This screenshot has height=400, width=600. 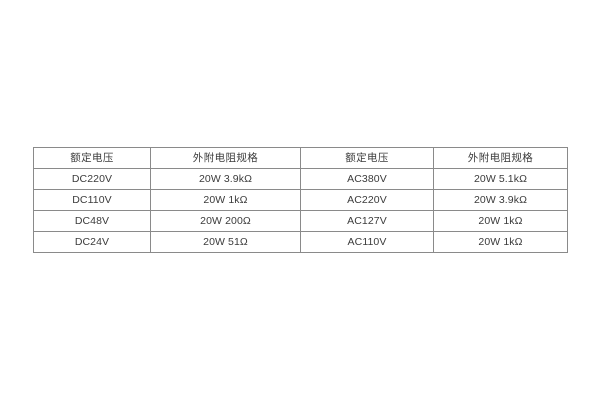 What do you see at coordinates (92, 158) in the screenshot?
I see `column-header-dc-rated-voltage: 额定电压` at bounding box center [92, 158].